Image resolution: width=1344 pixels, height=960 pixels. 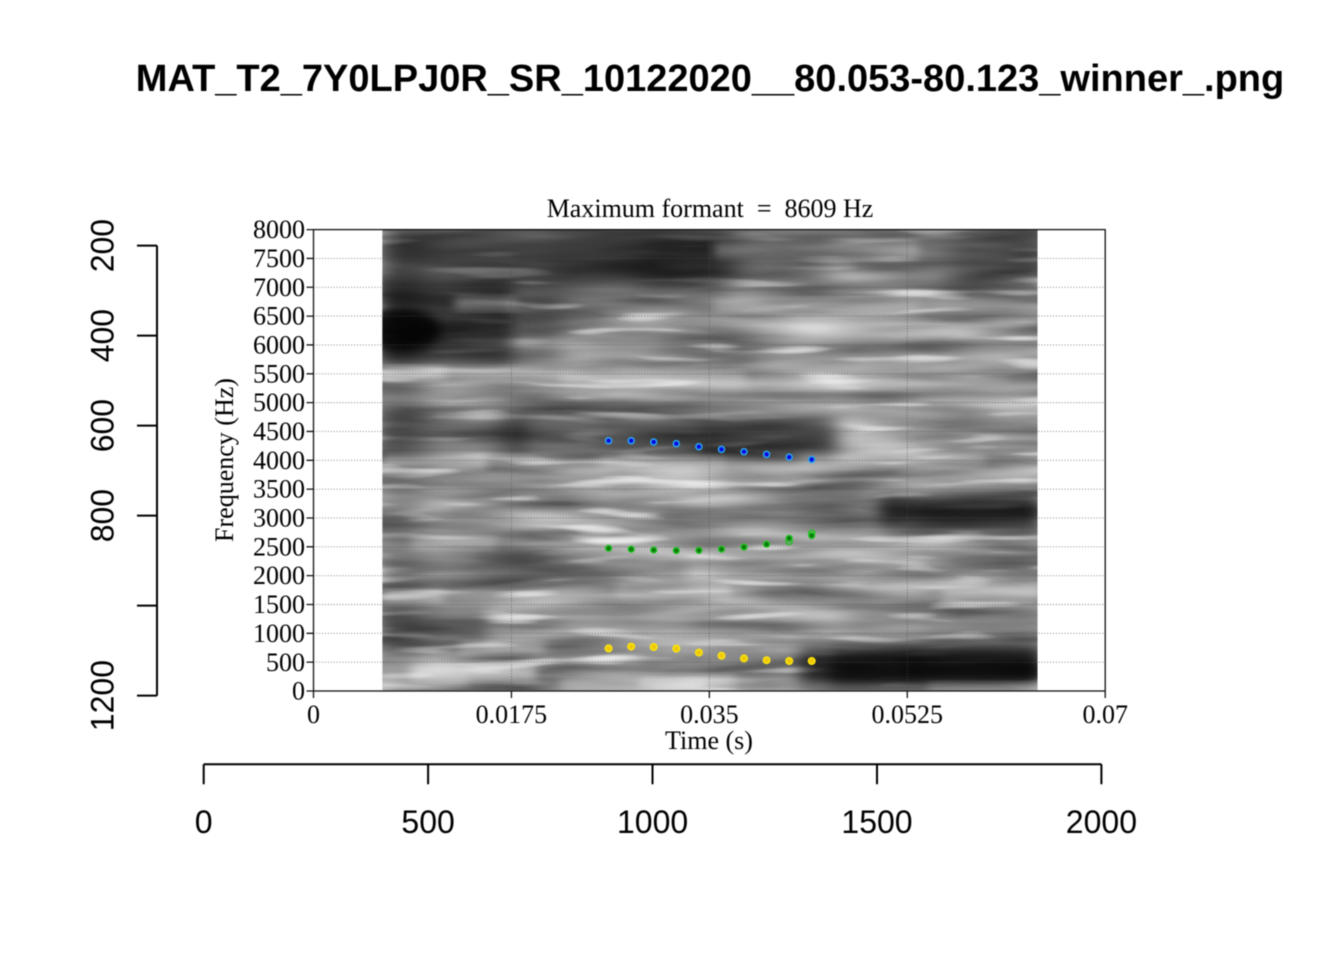 What do you see at coordinates (103, 515) in the screenshot?
I see `svg-text: 800` at bounding box center [103, 515].